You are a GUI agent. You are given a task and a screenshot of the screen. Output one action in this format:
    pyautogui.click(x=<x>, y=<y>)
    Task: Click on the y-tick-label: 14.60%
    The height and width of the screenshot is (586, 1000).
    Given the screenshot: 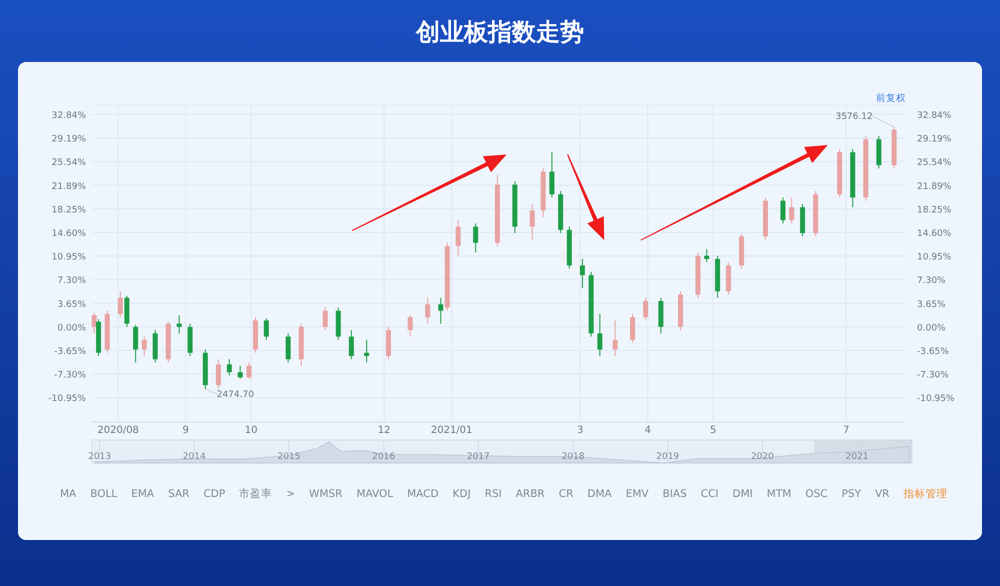 What is the action you would take?
    pyautogui.click(x=69, y=233)
    